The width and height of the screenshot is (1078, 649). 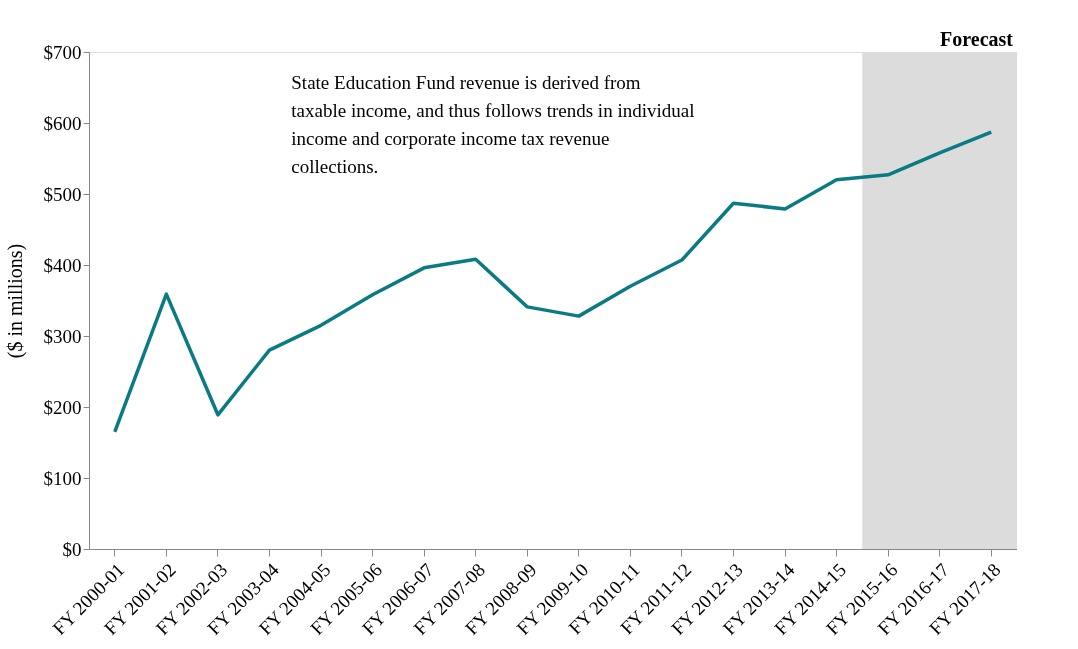 I want to click on annotation: State Education Fund revenue is derived from taxable income, and thus follows trends in individual income and corporate income tax revenue collections., so click(x=493, y=124).